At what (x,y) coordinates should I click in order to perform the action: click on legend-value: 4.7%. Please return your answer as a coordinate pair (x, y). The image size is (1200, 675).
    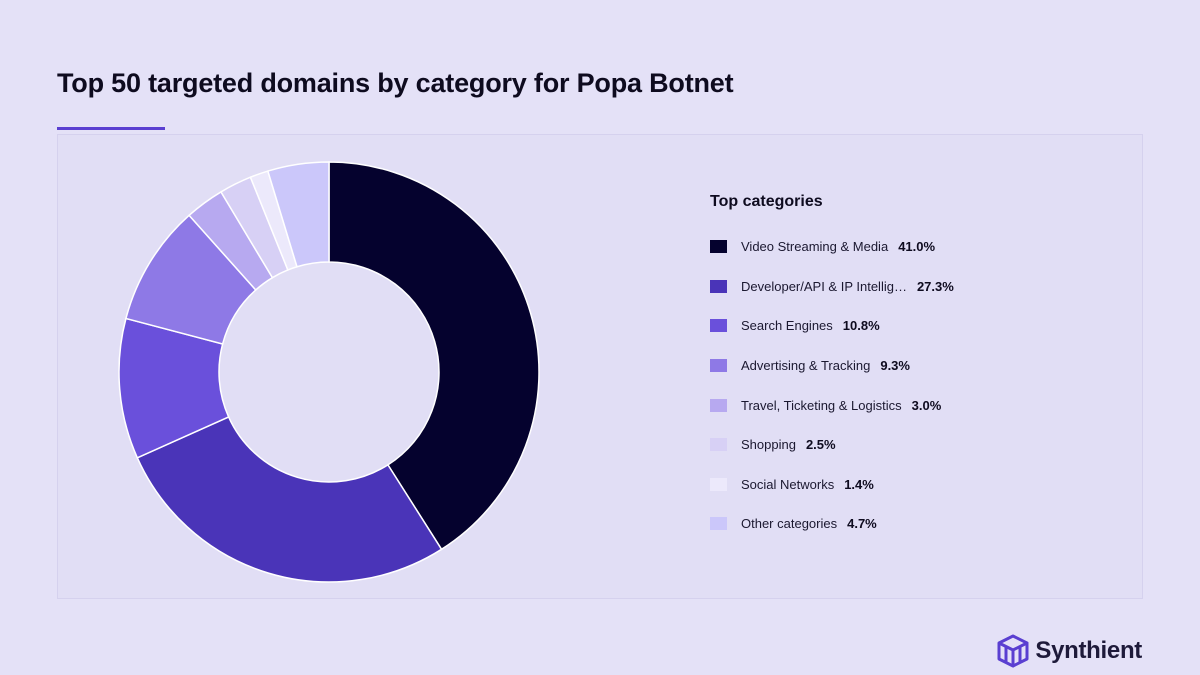
    Looking at the image, I should click on (862, 524).